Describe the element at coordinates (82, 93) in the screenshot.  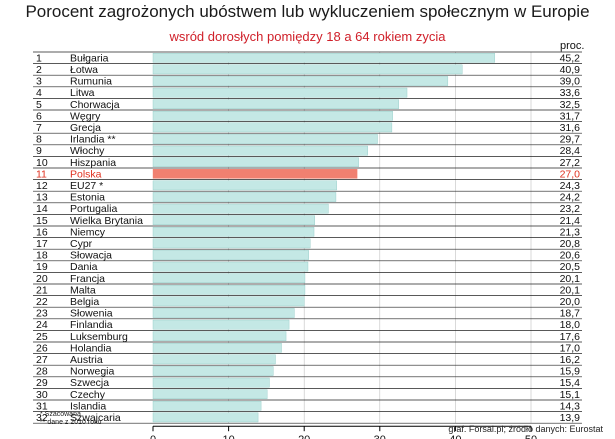
I see `category-label: Litwa` at that location.